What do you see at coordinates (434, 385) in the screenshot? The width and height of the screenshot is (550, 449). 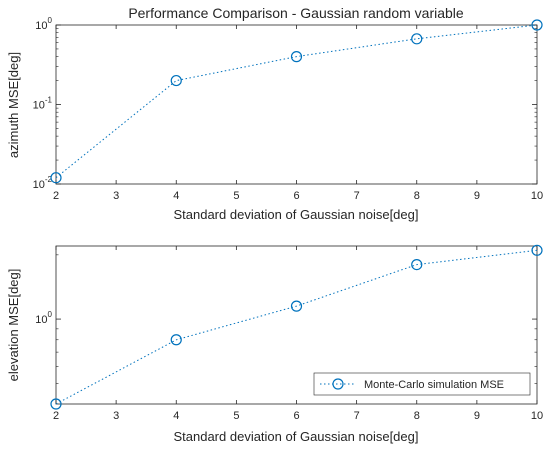 I see `legend-entry-label: Monte-Carlo simulation MSE` at bounding box center [434, 385].